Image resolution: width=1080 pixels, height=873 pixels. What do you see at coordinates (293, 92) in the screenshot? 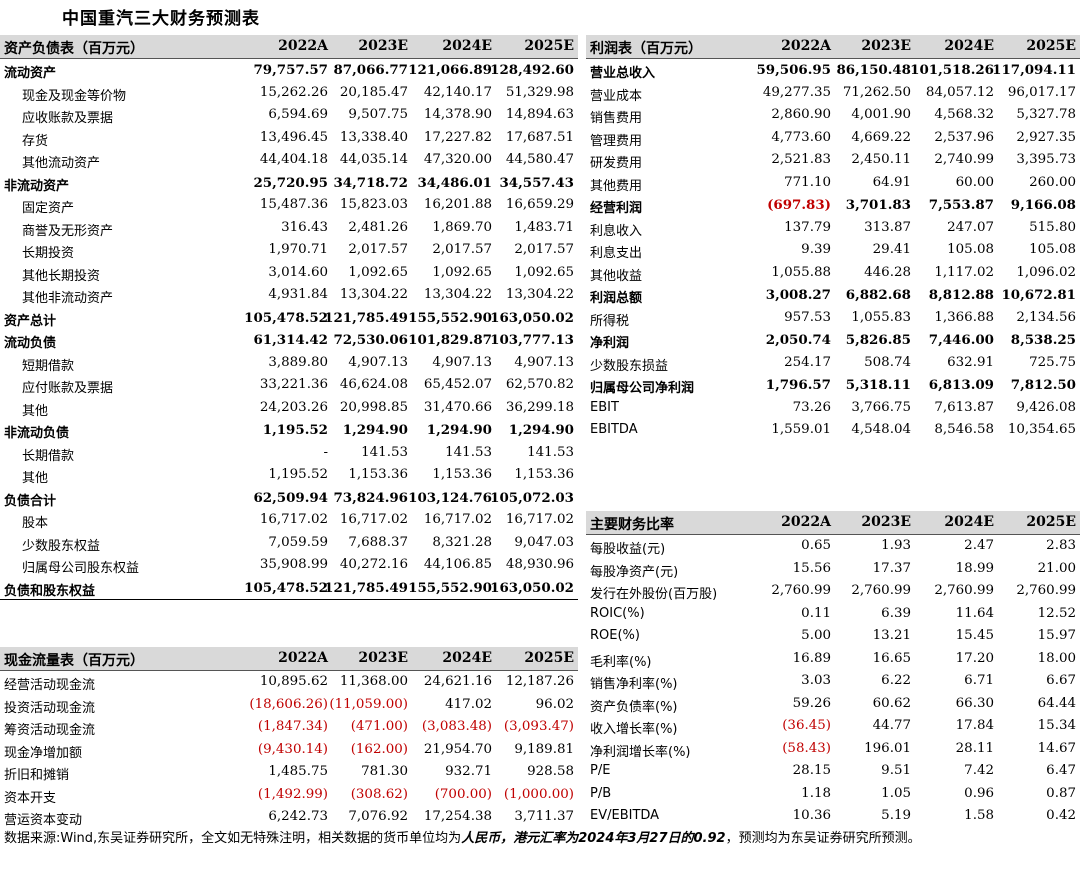
I see `cell-value: 15,262.26` at bounding box center [293, 92].